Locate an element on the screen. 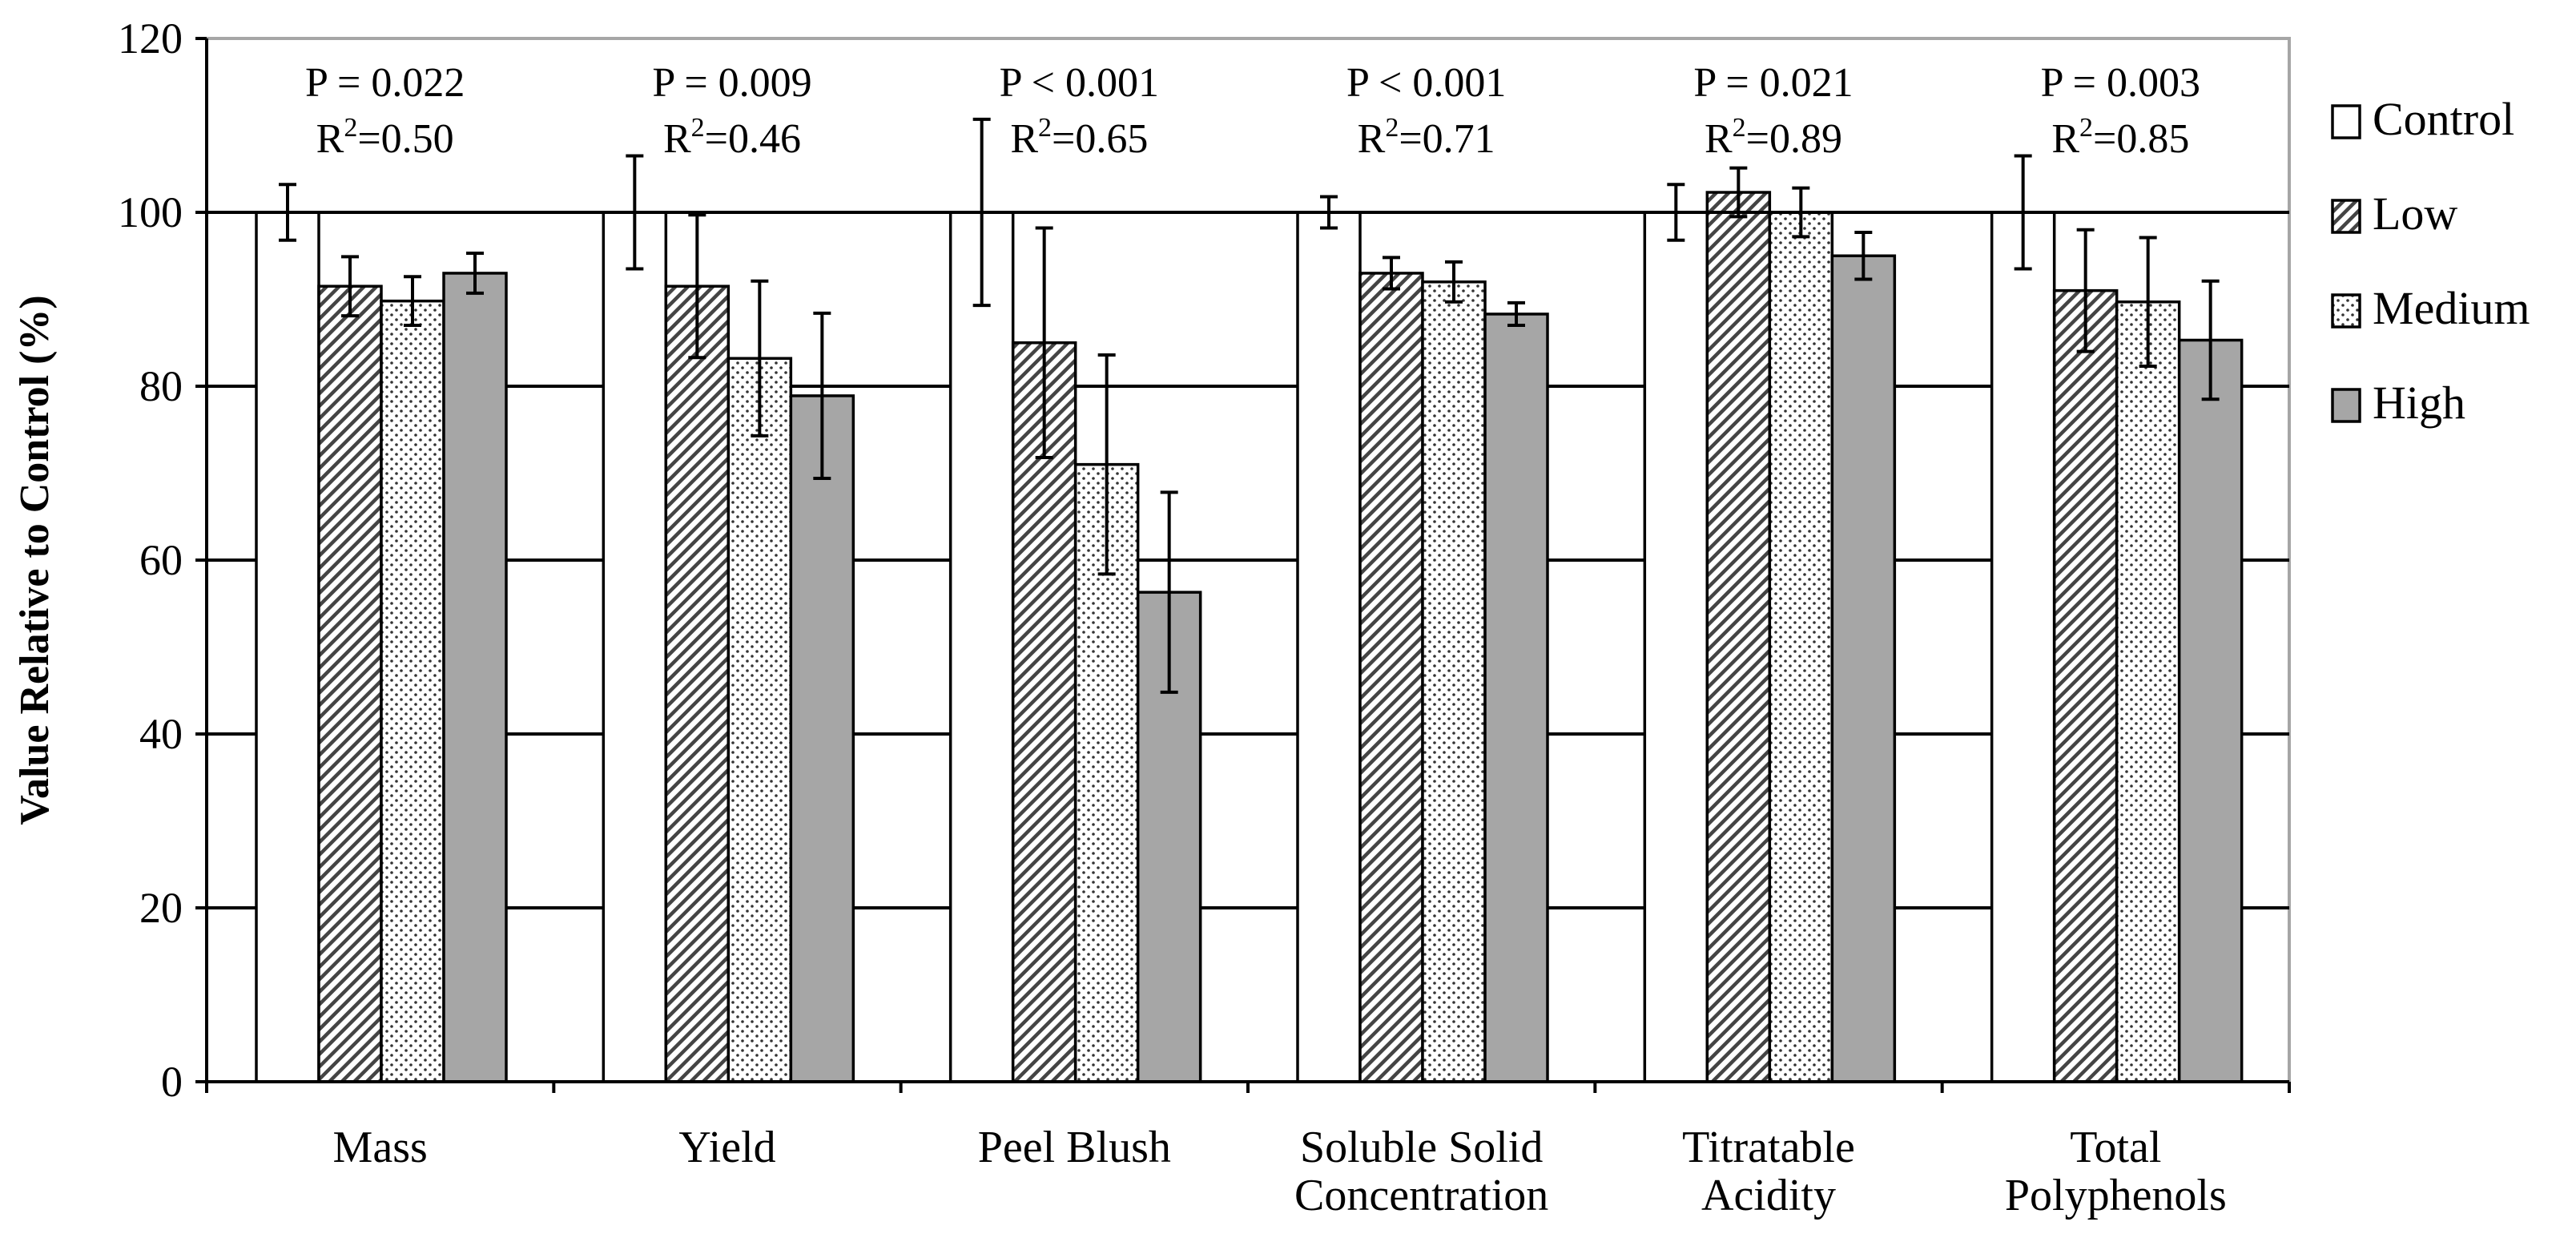 Image resolution: width=2576 pixels, height=1242 pixels. reference-line is located at coordinates (1248, 214).